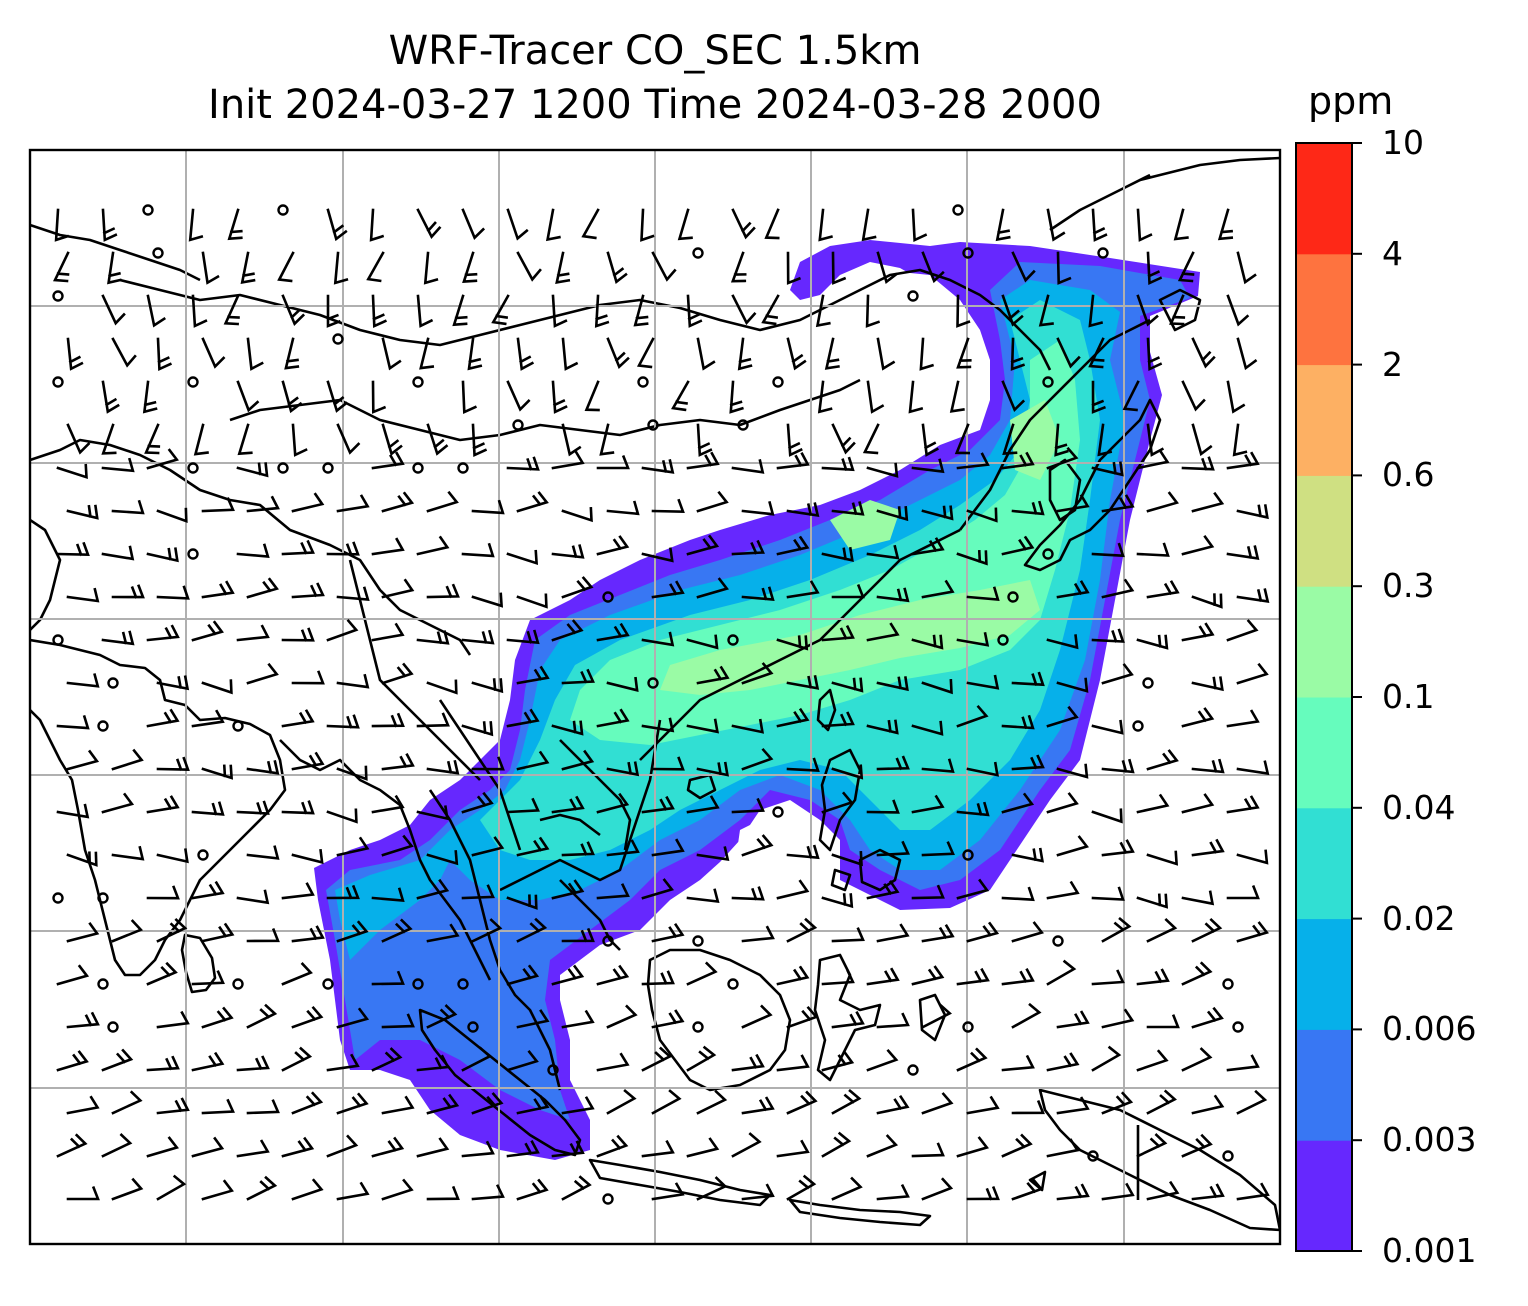 The height and width of the screenshot is (1306, 1528). Describe the element at coordinates (1429, 1250) in the screenshot. I see `colorbar-tick-label: 0.001` at that location.